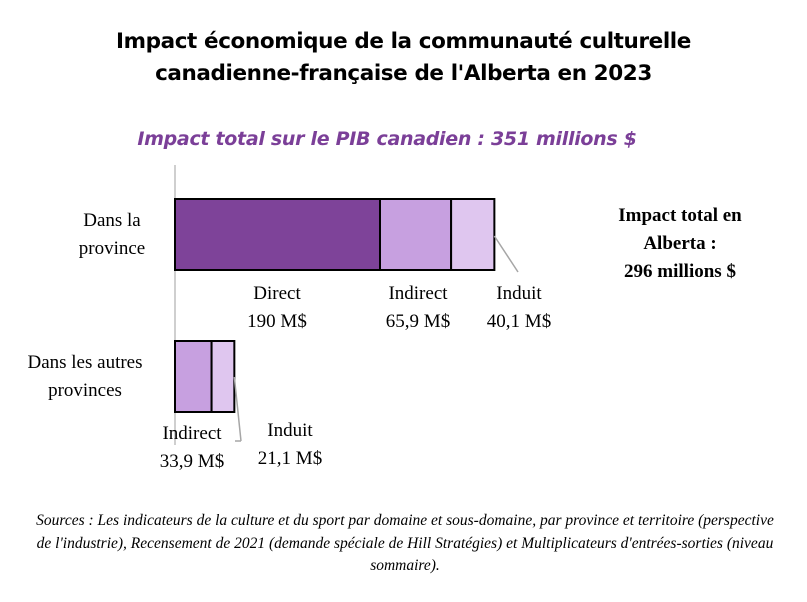 This screenshot has width=807, height=602. What do you see at coordinates (680, 215) in the screenshot?
I see `alberta-total-line-1: Impact total en` at bounding box center [680, 215].